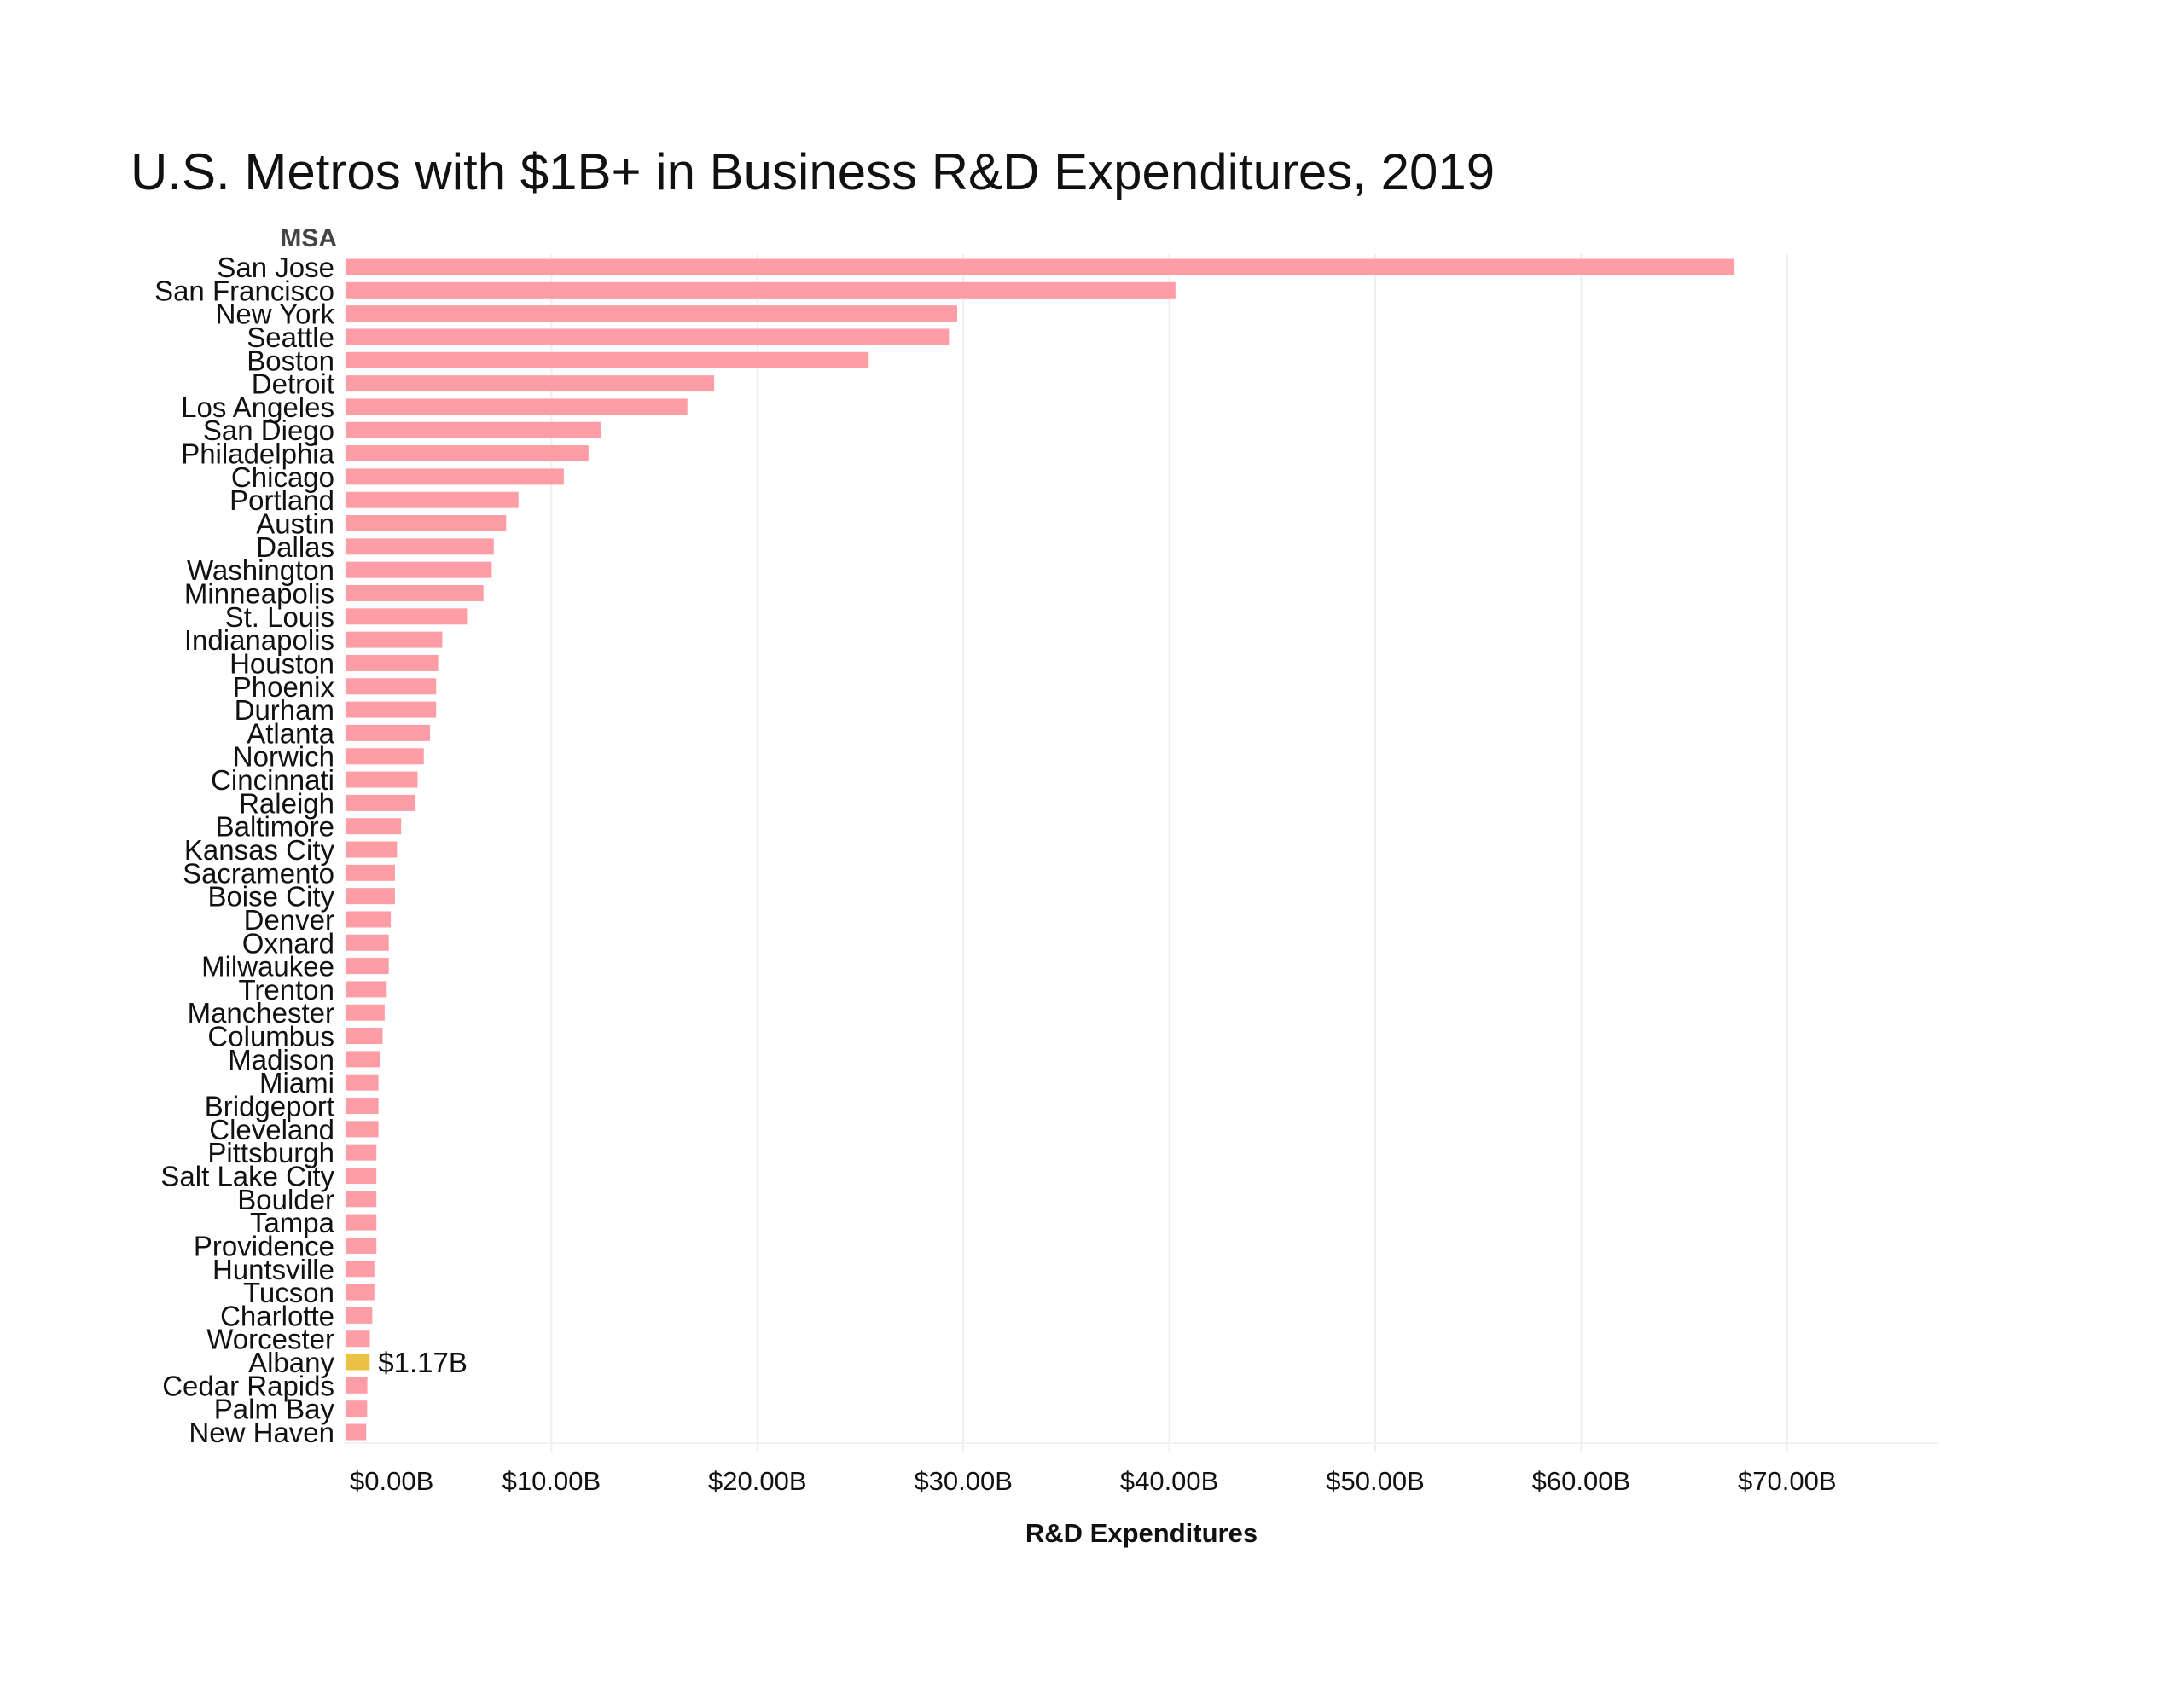 This screenshot has width=2184, height=1687. What do you see at coordinates (269, 1107) in the screenshot?
I see `category-label: Bridgeport` at bounding box center [269, 1107].